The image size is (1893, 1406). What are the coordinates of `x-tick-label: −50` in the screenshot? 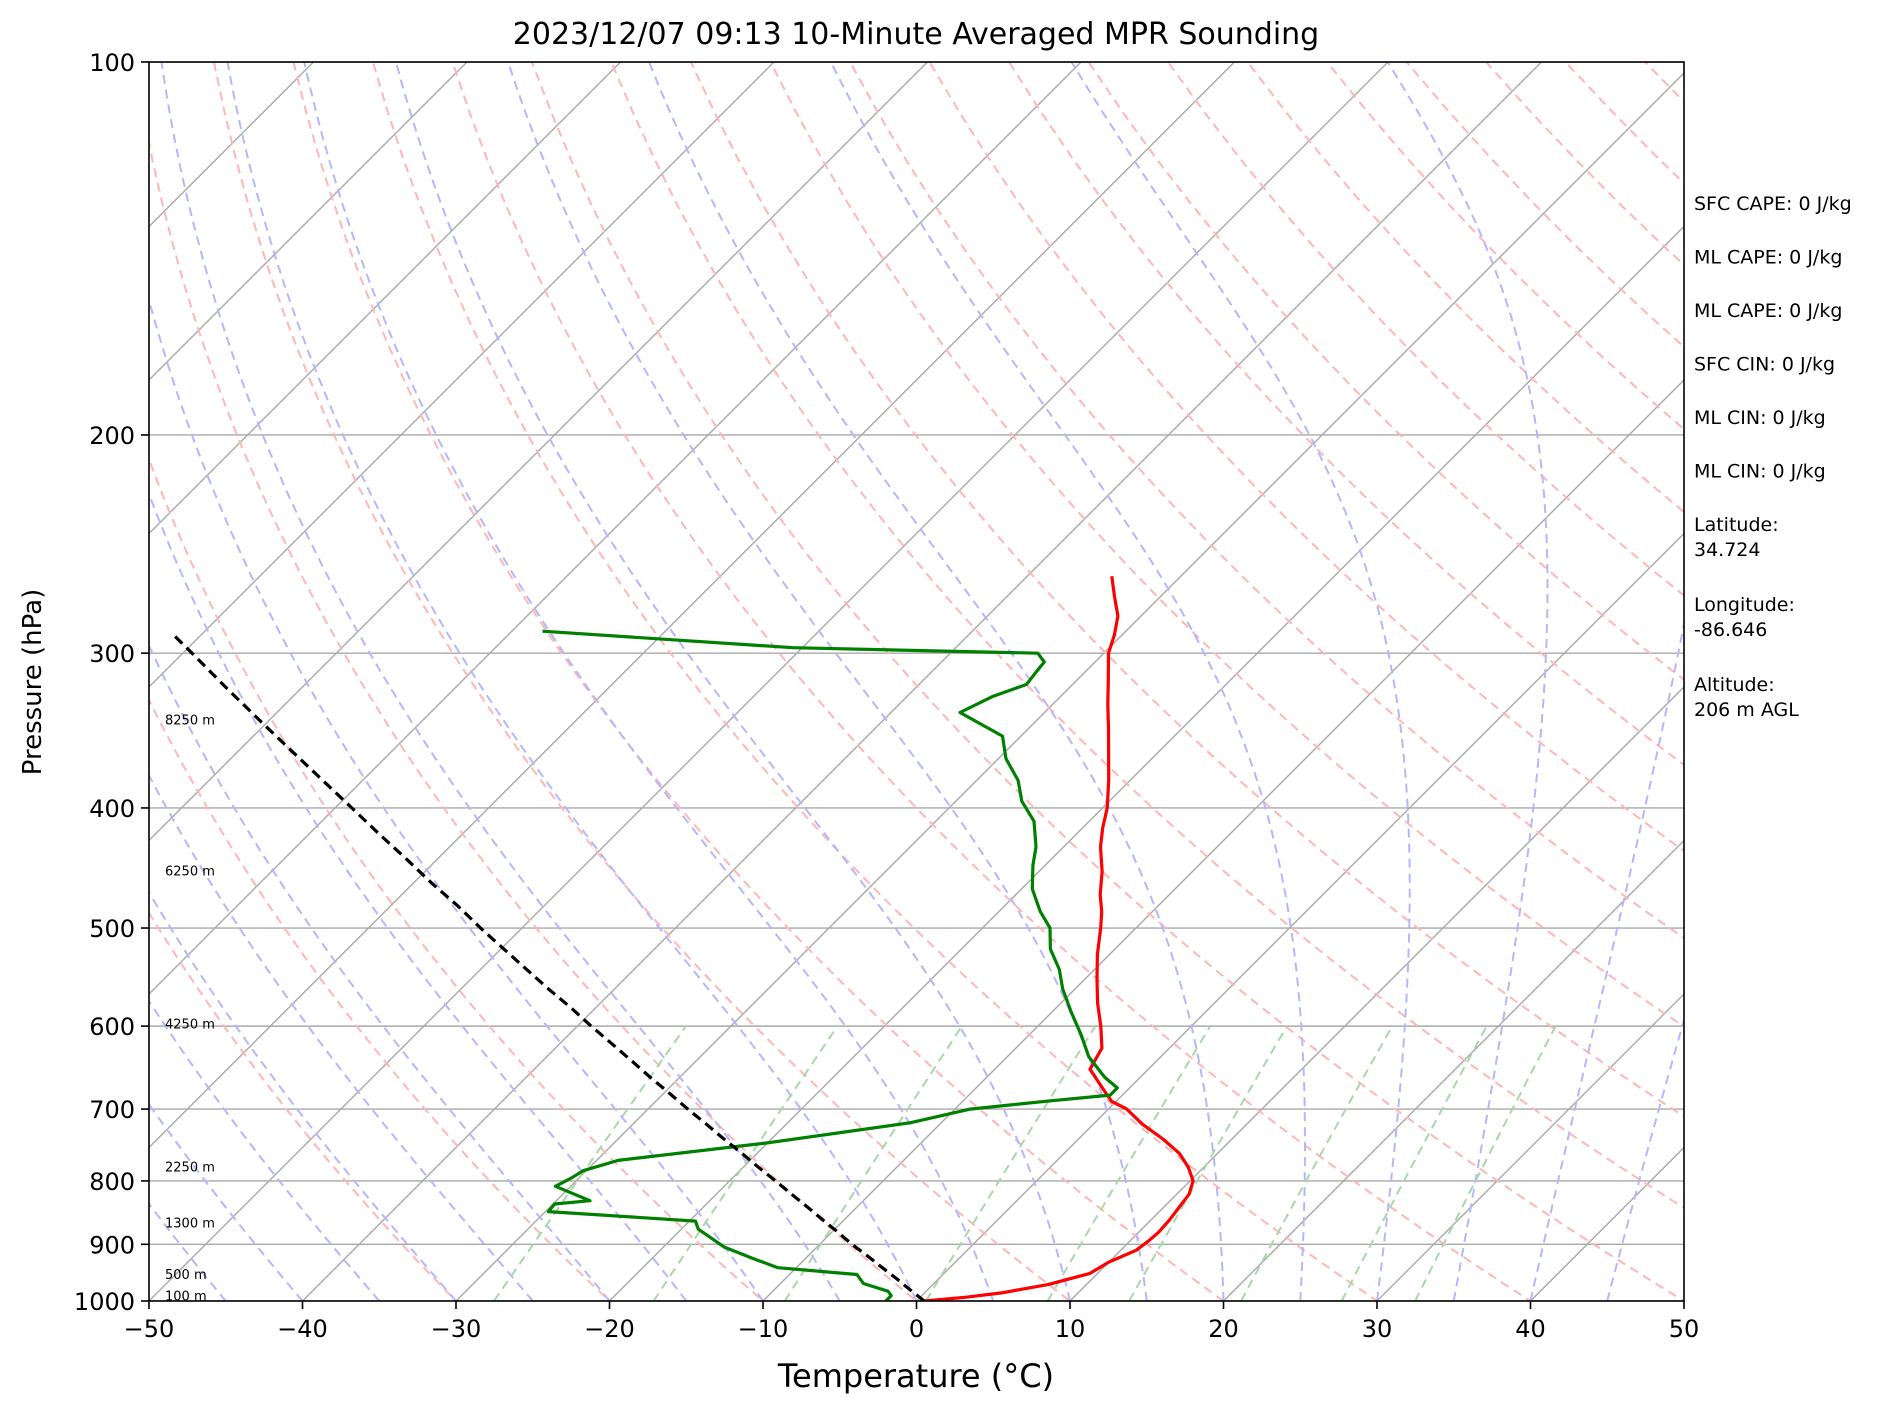 It's located at (149, 1329).